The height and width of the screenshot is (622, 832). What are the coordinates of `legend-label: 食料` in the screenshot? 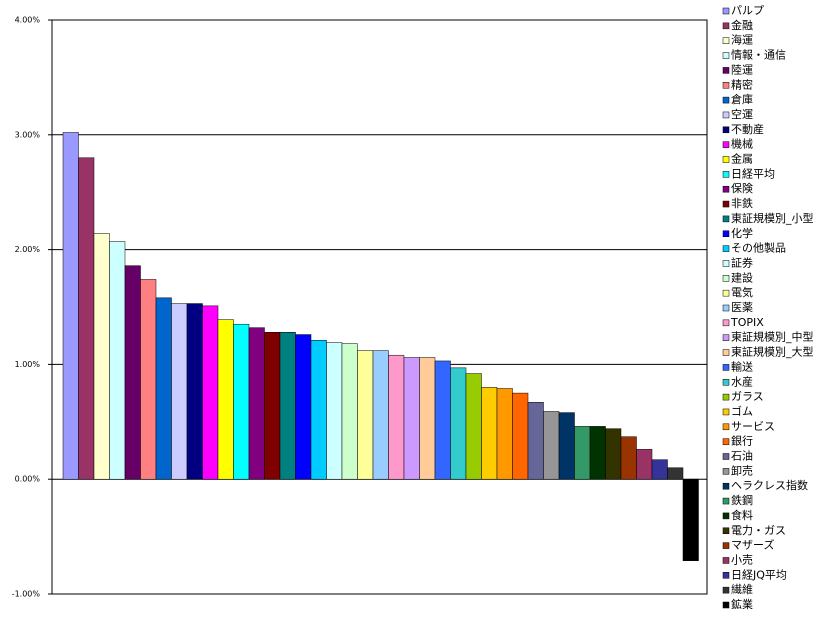 It's located at (742, 515).